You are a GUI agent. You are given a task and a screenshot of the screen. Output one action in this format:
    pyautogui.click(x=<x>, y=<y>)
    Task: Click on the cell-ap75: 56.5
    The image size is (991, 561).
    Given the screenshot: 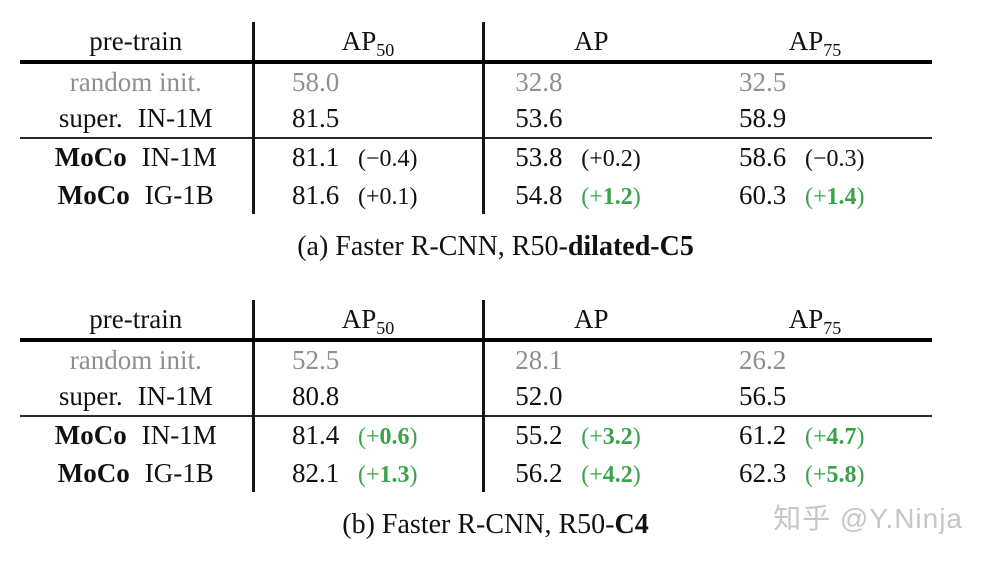 What is the action you would take?
    pyautogui.click(x=815, y=397)
    